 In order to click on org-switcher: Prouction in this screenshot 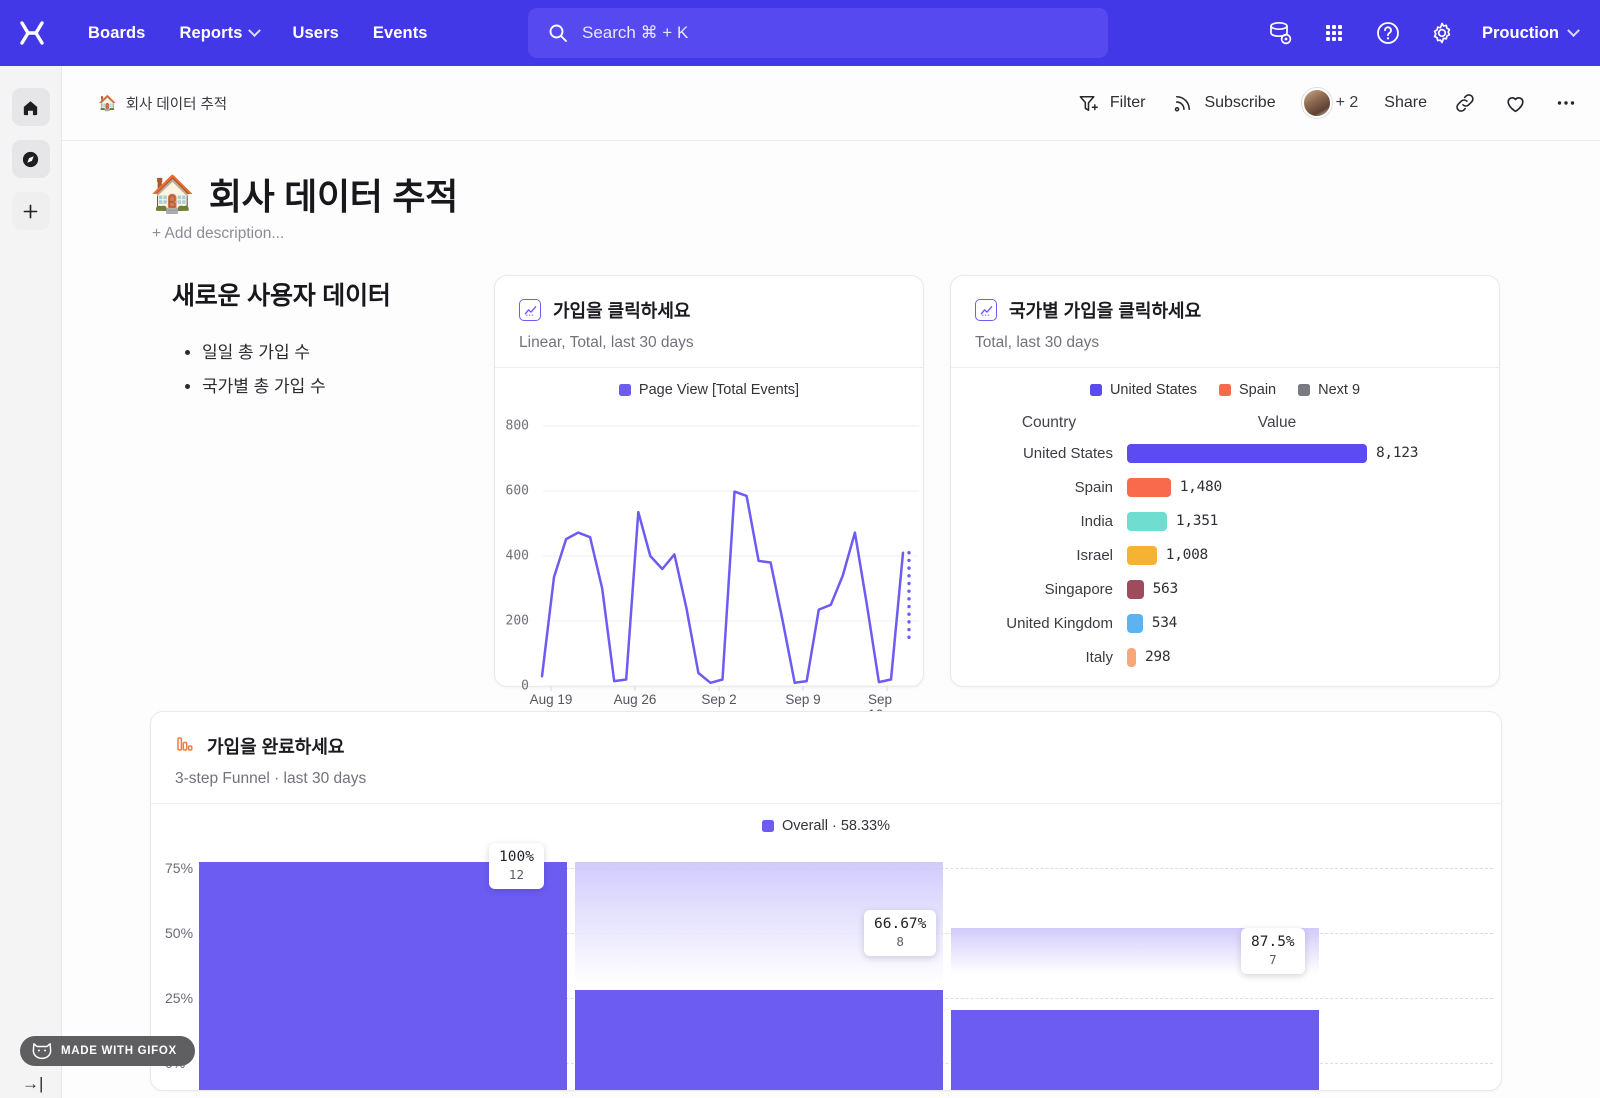, I will do `click(1531, 33)`.